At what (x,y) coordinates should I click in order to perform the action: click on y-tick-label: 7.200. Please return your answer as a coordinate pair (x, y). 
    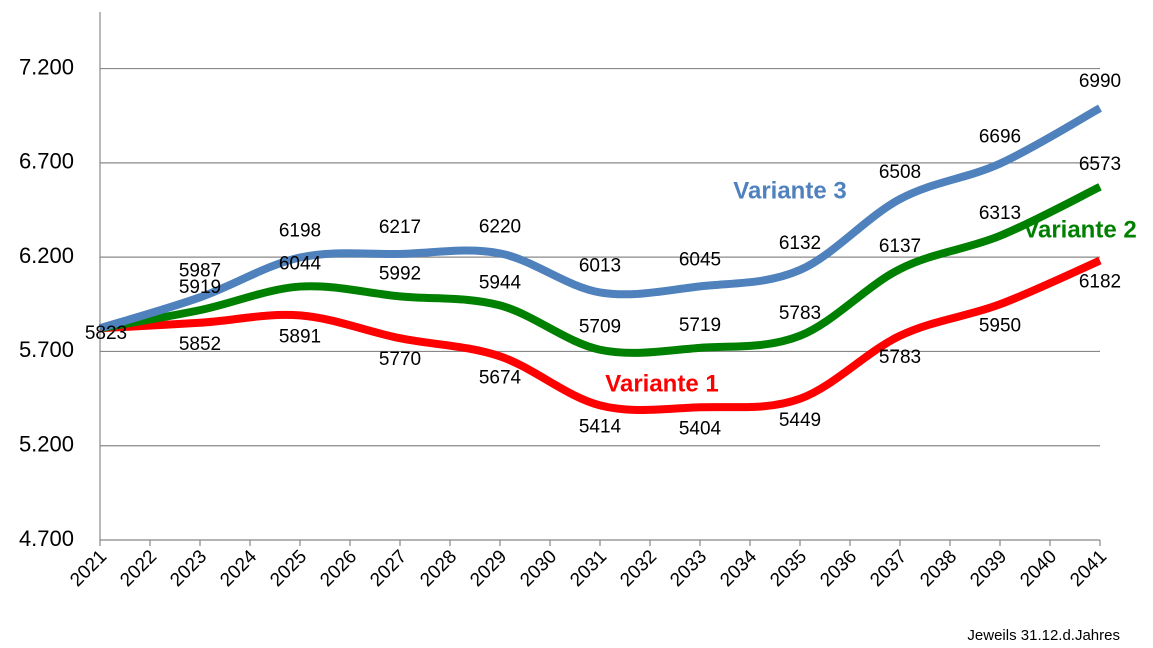
    Looking at the image, I should click on (46, 66).